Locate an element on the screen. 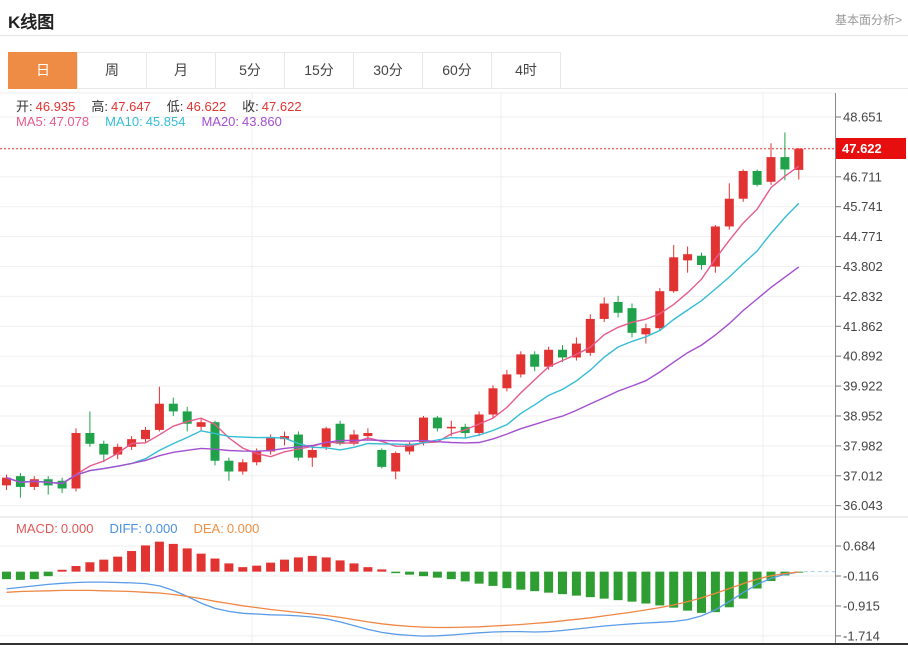 The width and height of the screenshot is (908, 649). price-axis-label: 39.922 is located at coordinates (863, 386).